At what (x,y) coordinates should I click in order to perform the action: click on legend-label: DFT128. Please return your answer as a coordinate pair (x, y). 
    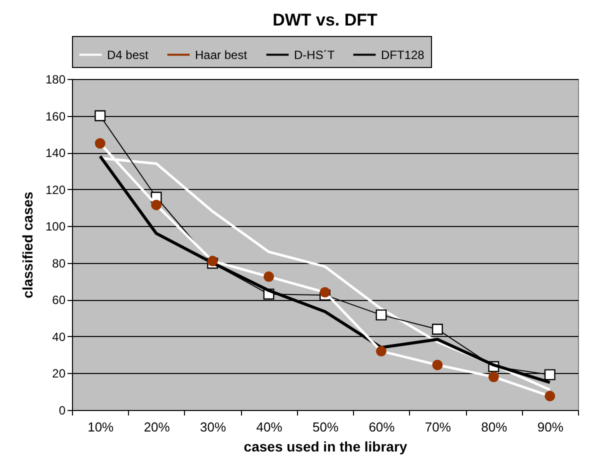
    Looking at the image, I should click on (403, 55).